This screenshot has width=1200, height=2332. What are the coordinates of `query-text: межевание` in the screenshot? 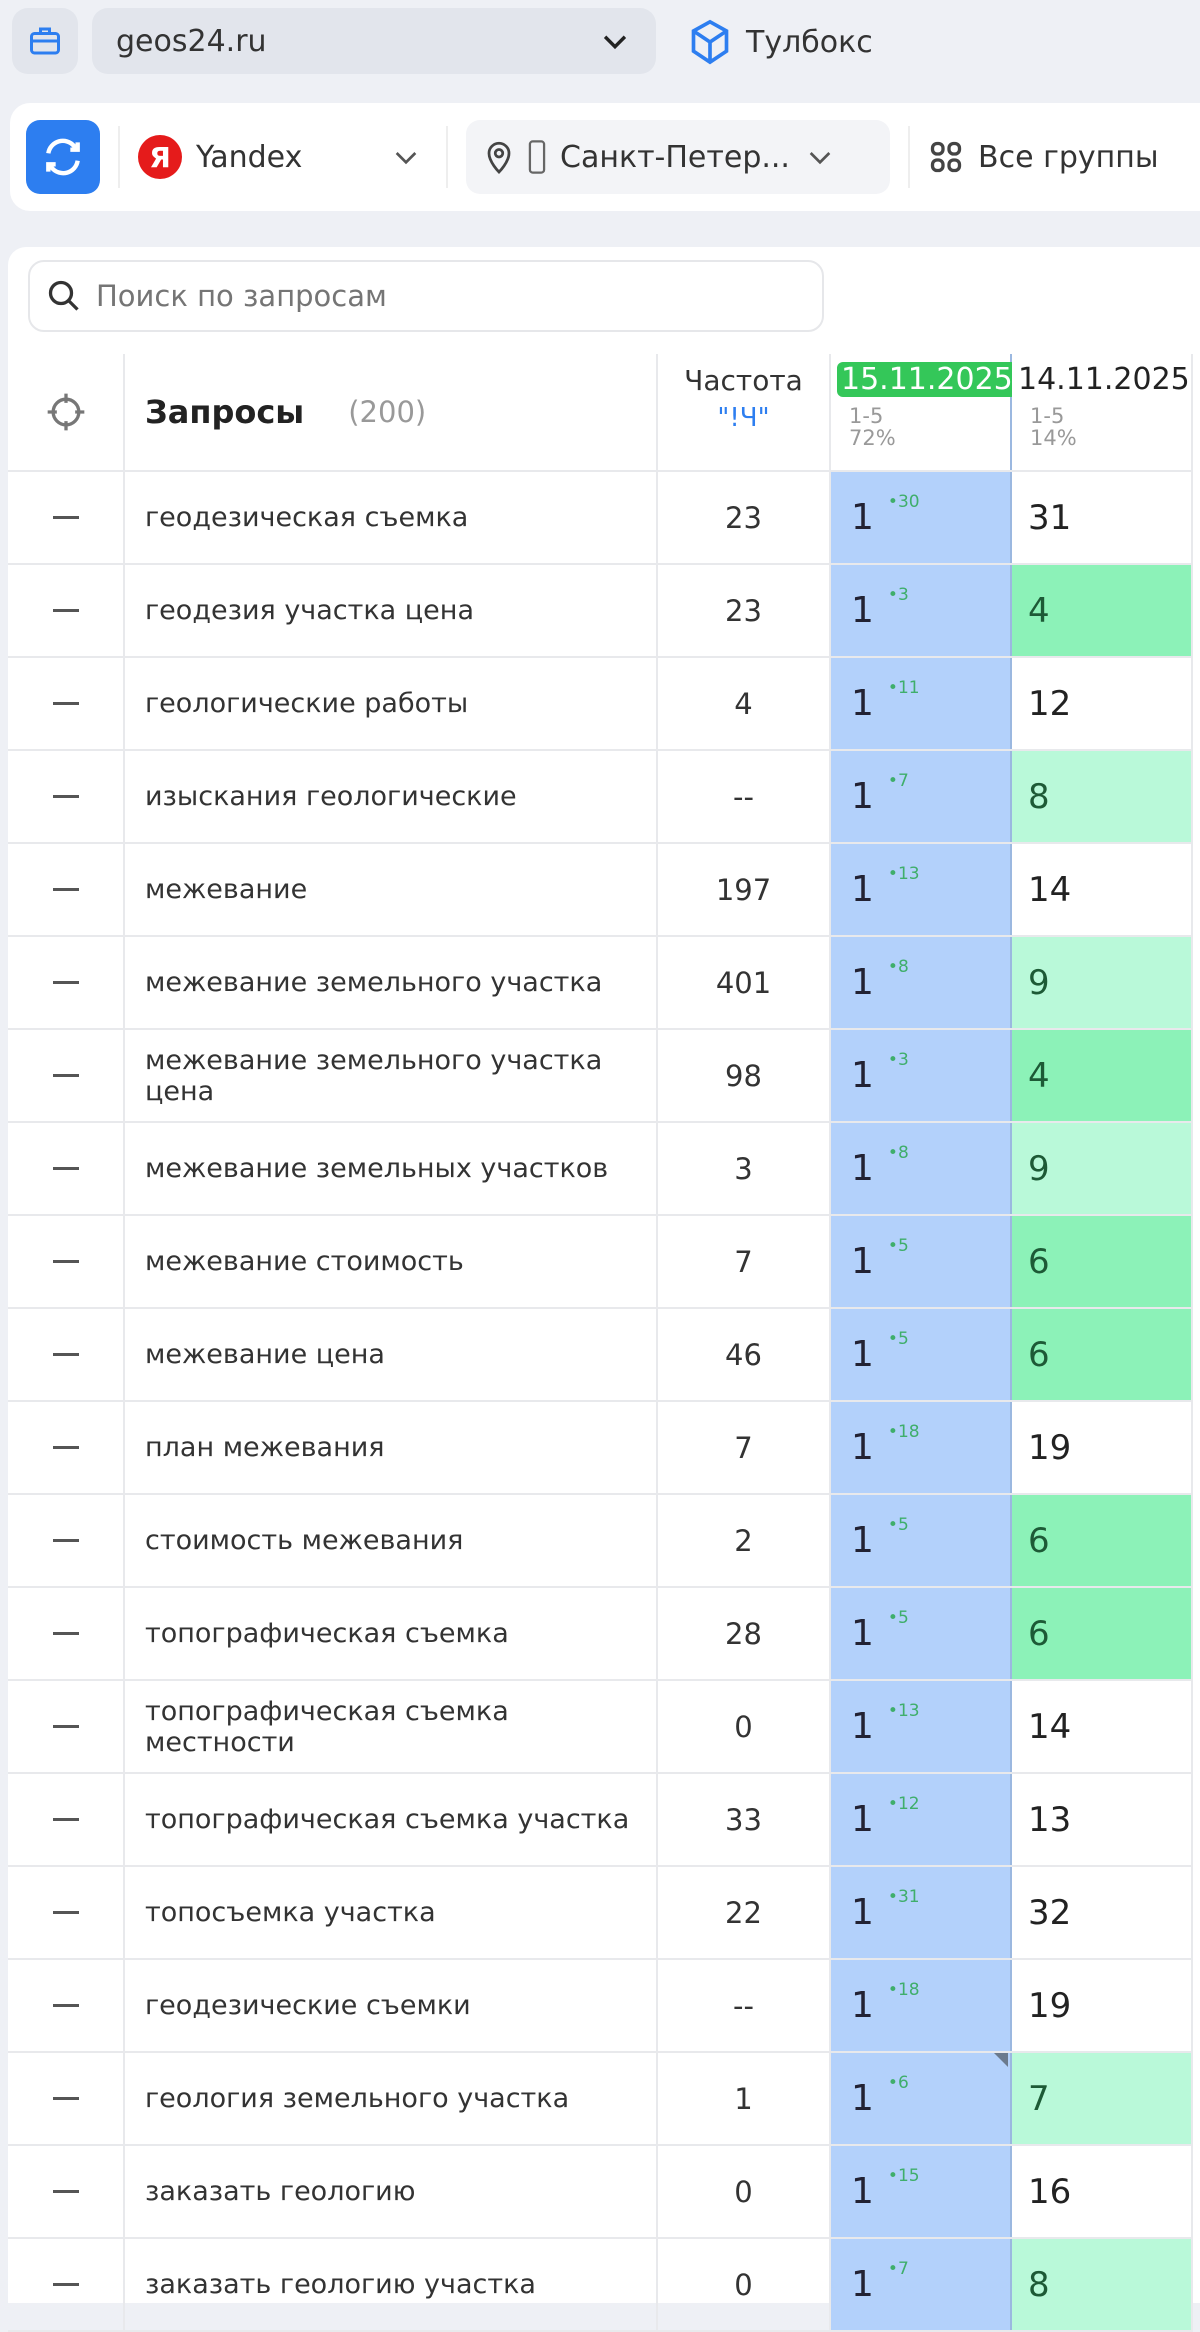 It's located at (391, 889).